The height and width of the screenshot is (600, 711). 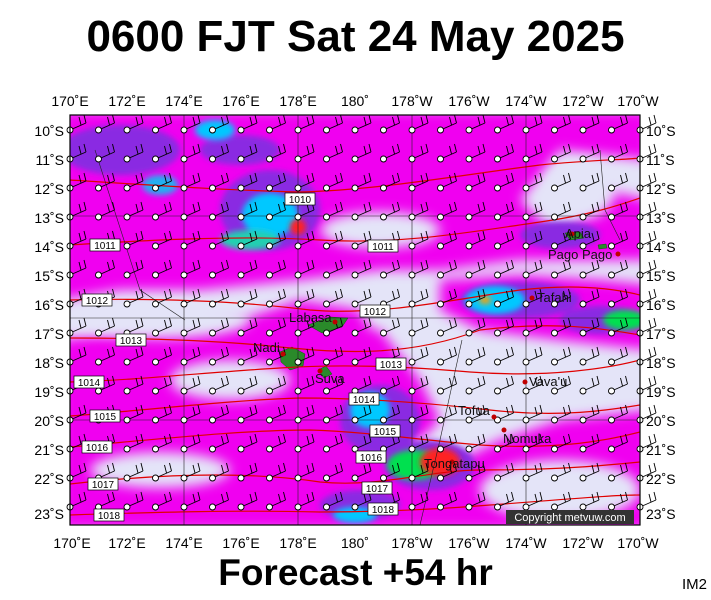 I want to click on place-pago-pago: Pago Pago, so click(x=580, y=254).